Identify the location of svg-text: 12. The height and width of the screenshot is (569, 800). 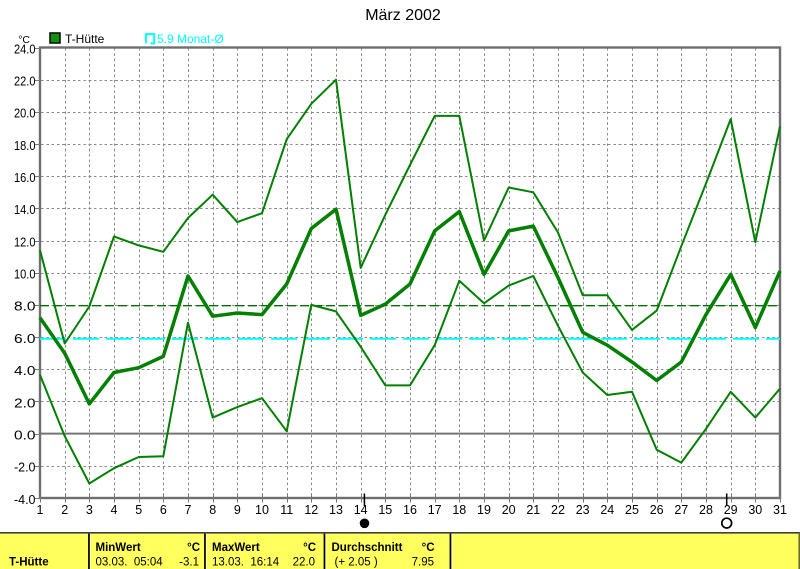
(311, 510).